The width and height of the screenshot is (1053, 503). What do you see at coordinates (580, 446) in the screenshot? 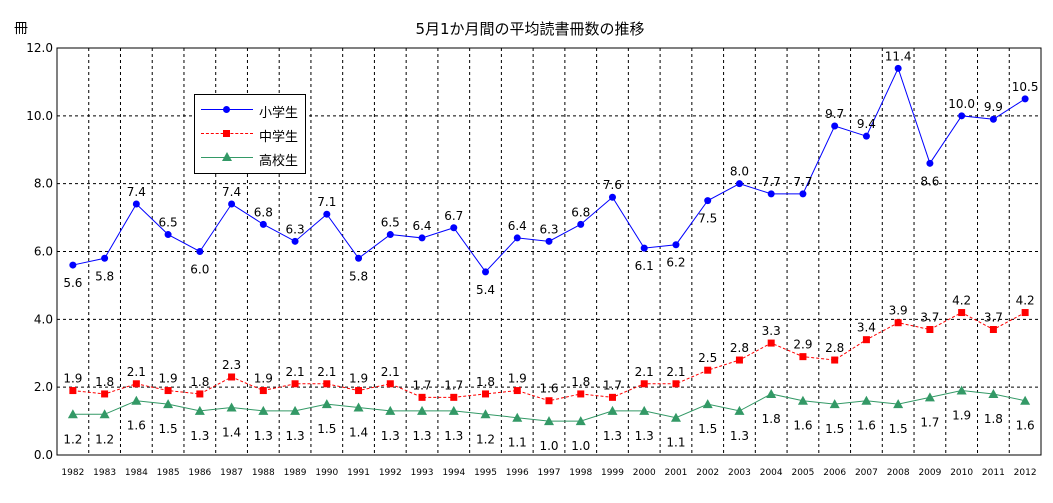
I see `data-label: 1.0` at bounding box center [580, 446].